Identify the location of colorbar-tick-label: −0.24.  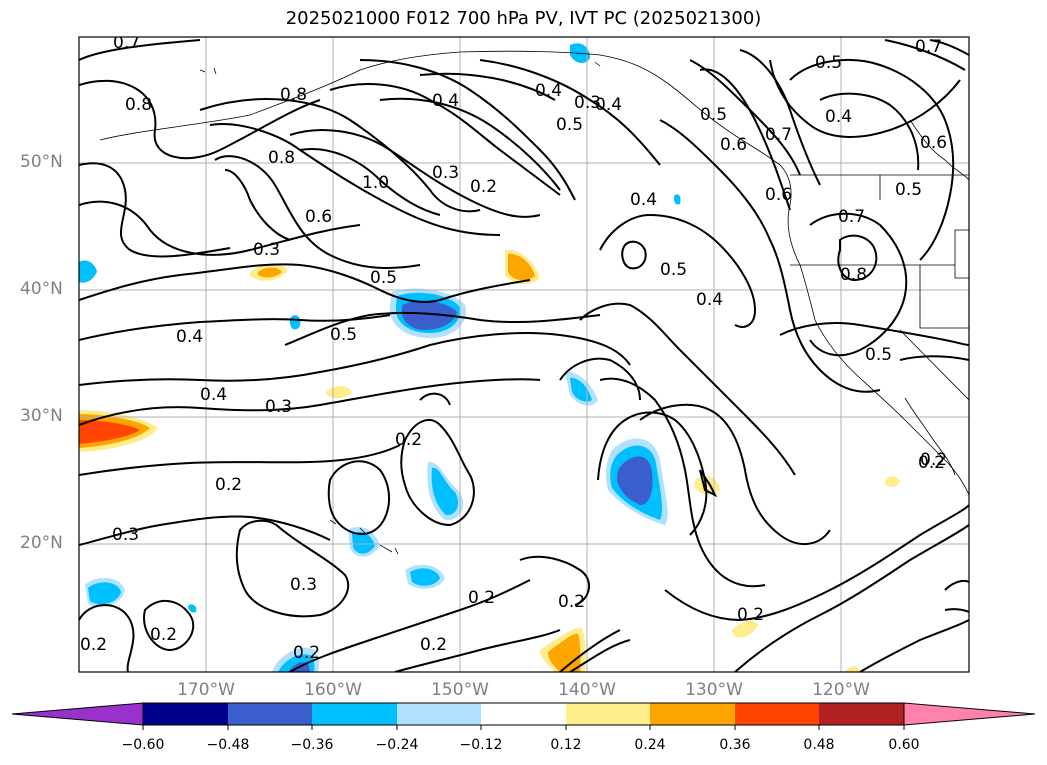
(397, 745).